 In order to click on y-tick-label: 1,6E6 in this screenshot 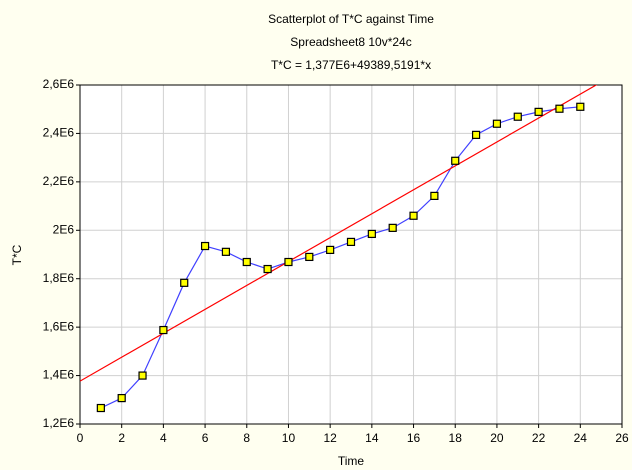, I will do `click(59, 326)`.